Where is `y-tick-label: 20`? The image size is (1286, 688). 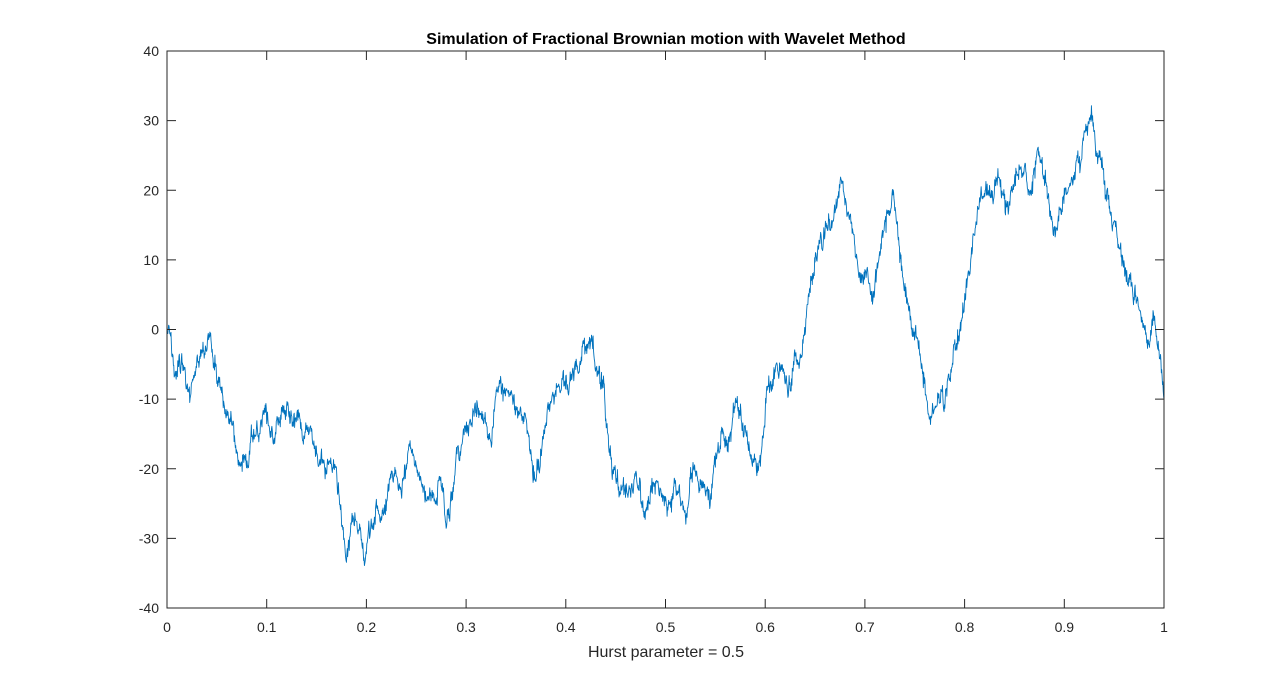
y-tick-label: 20 is located at coordinates (151, 190).